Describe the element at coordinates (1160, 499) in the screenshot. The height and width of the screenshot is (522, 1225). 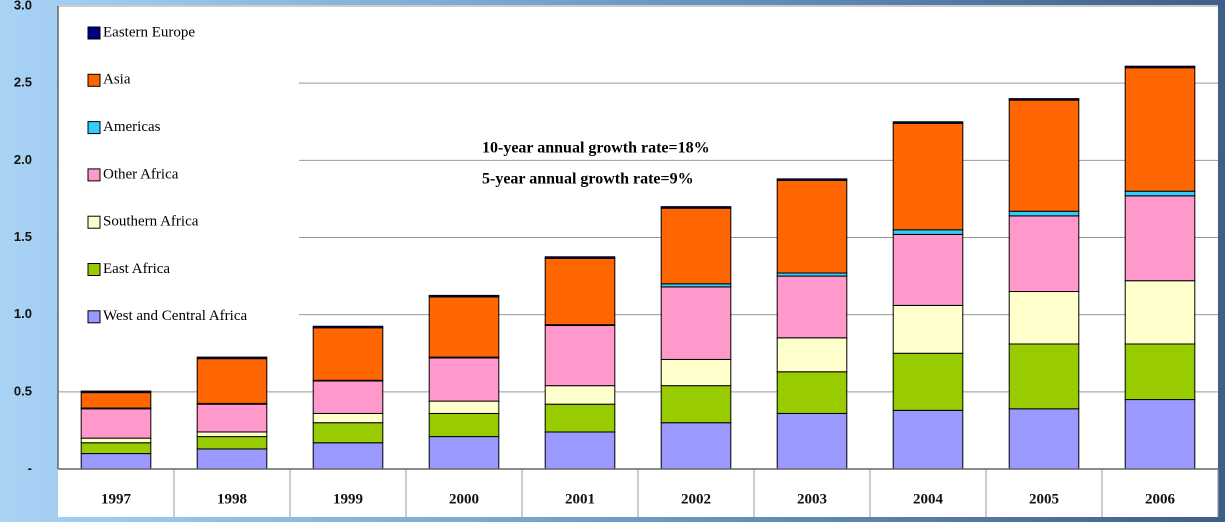
I see `x-tick-label: 2006` at that location.